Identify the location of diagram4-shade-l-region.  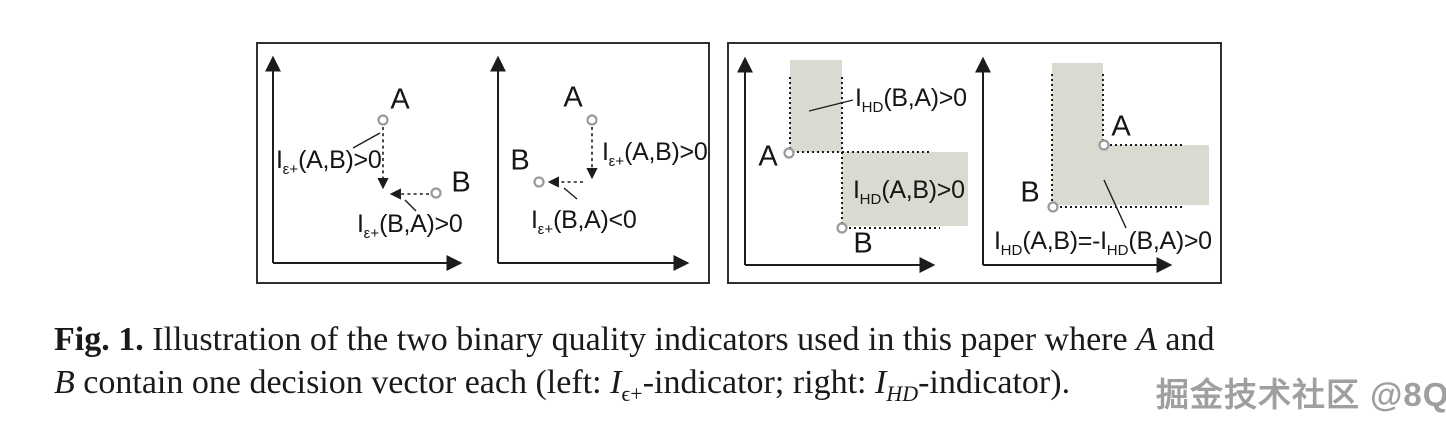
(1130, 134).